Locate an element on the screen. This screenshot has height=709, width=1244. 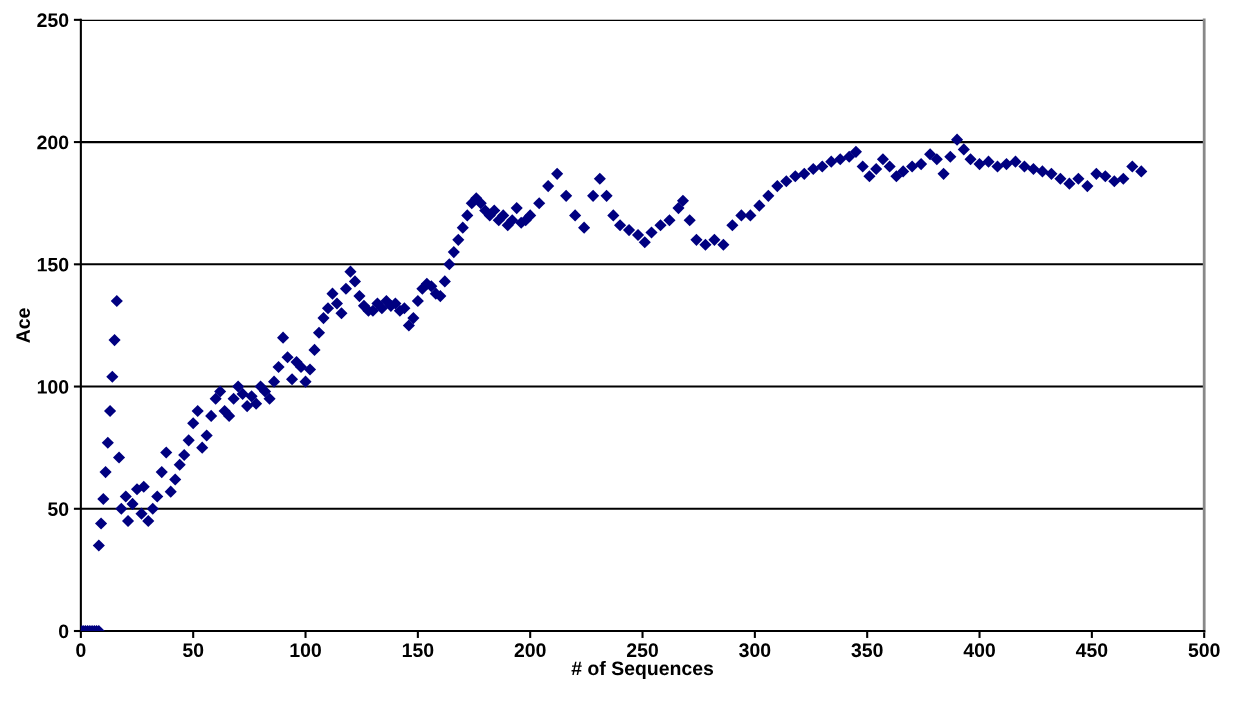
y-tick-label: 50 is located at coordinates (58, 509).